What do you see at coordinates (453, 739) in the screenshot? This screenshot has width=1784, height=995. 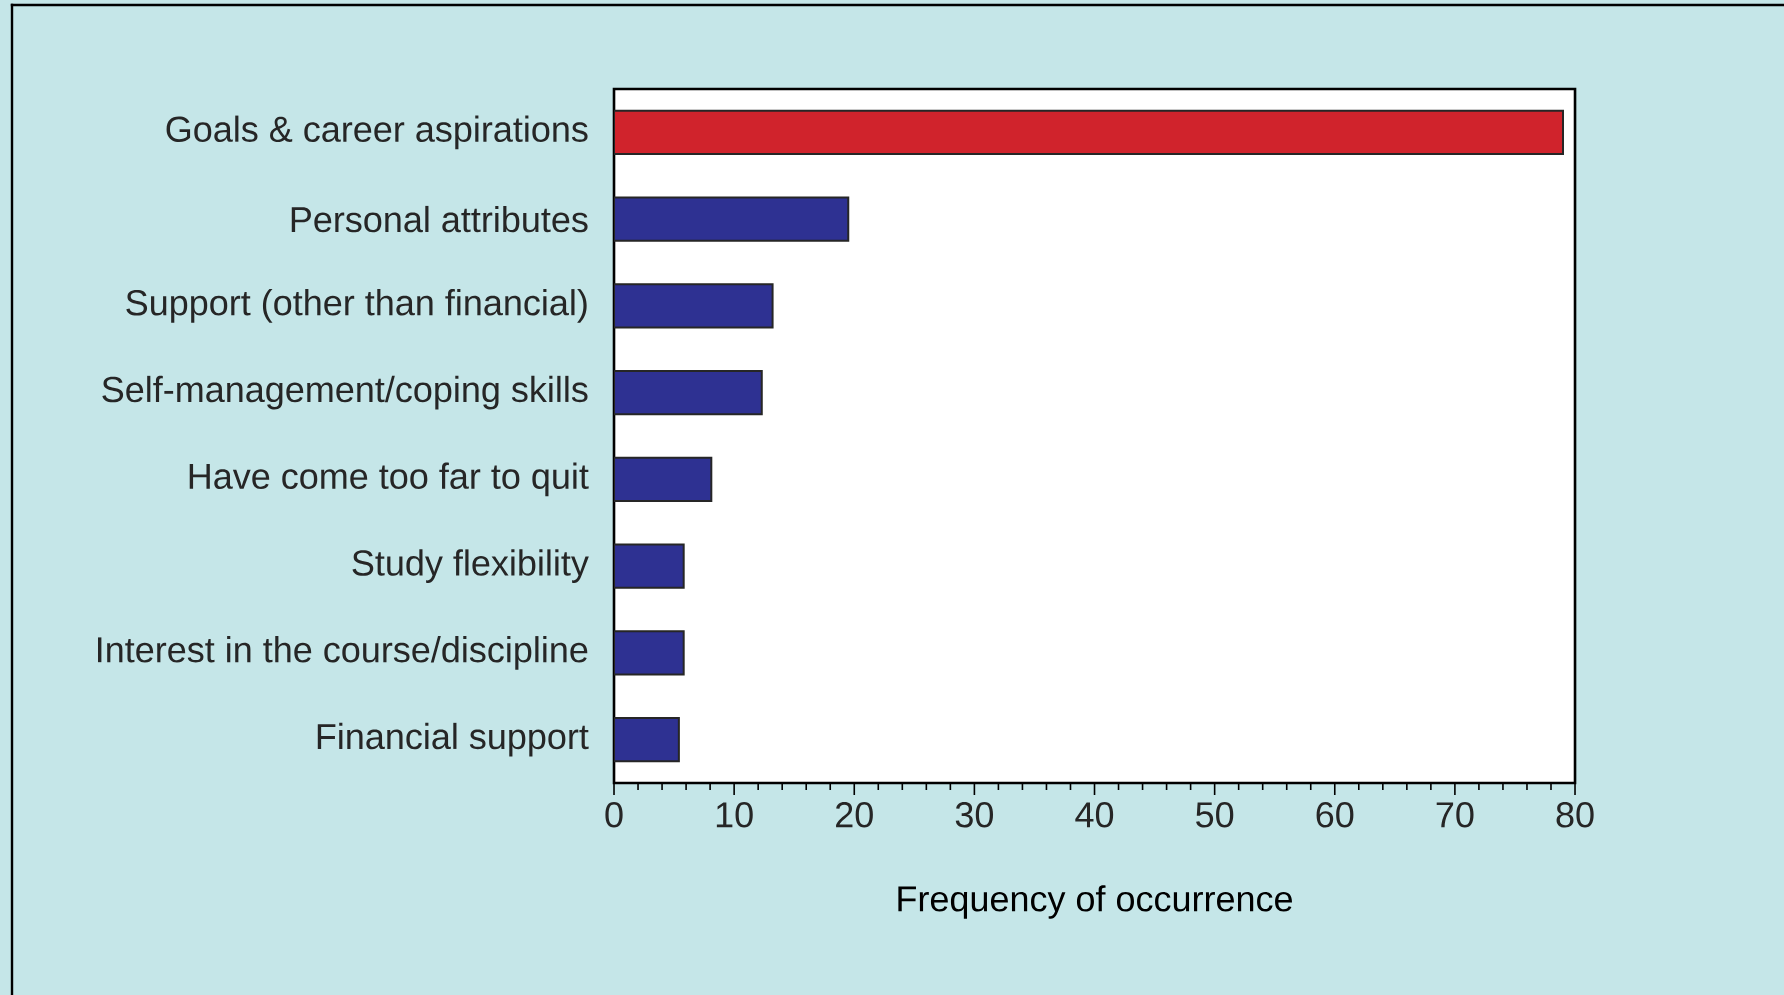 I see `y-tick-label: Financial support` at bounding box center [453, 739].